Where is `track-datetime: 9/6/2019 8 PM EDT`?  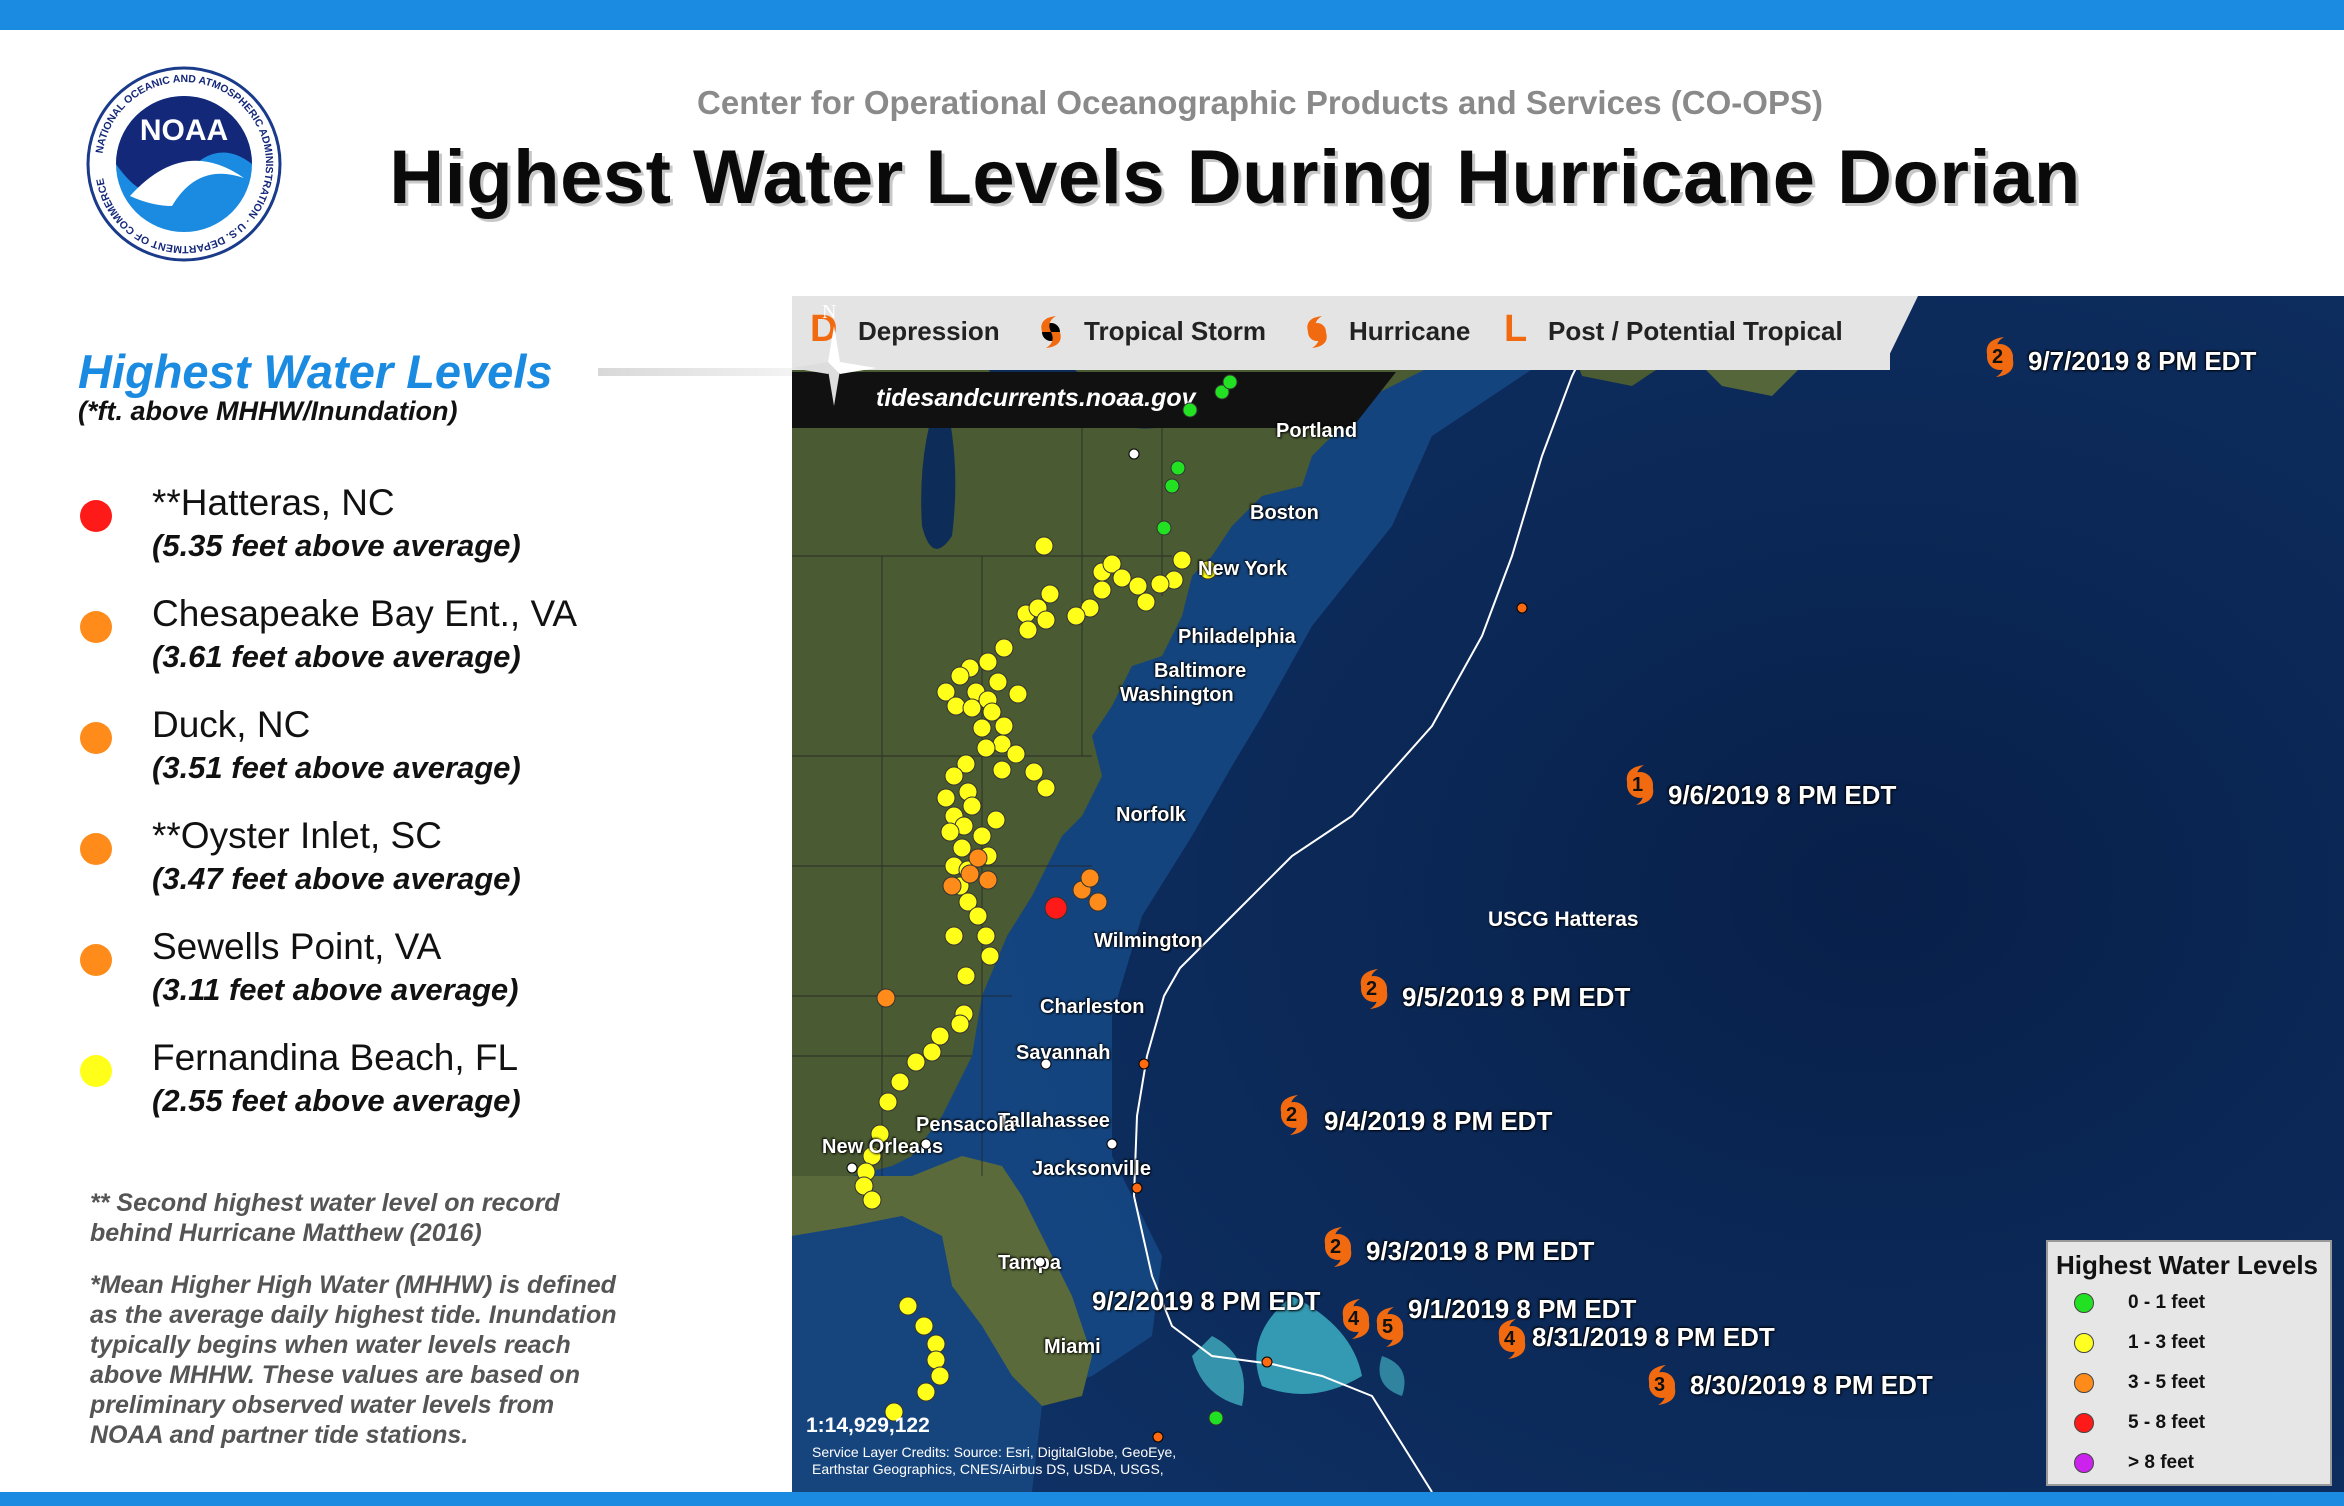 track-datetime: 9/6/2019 8 PM EDT is located at coordinates (1782, 795).